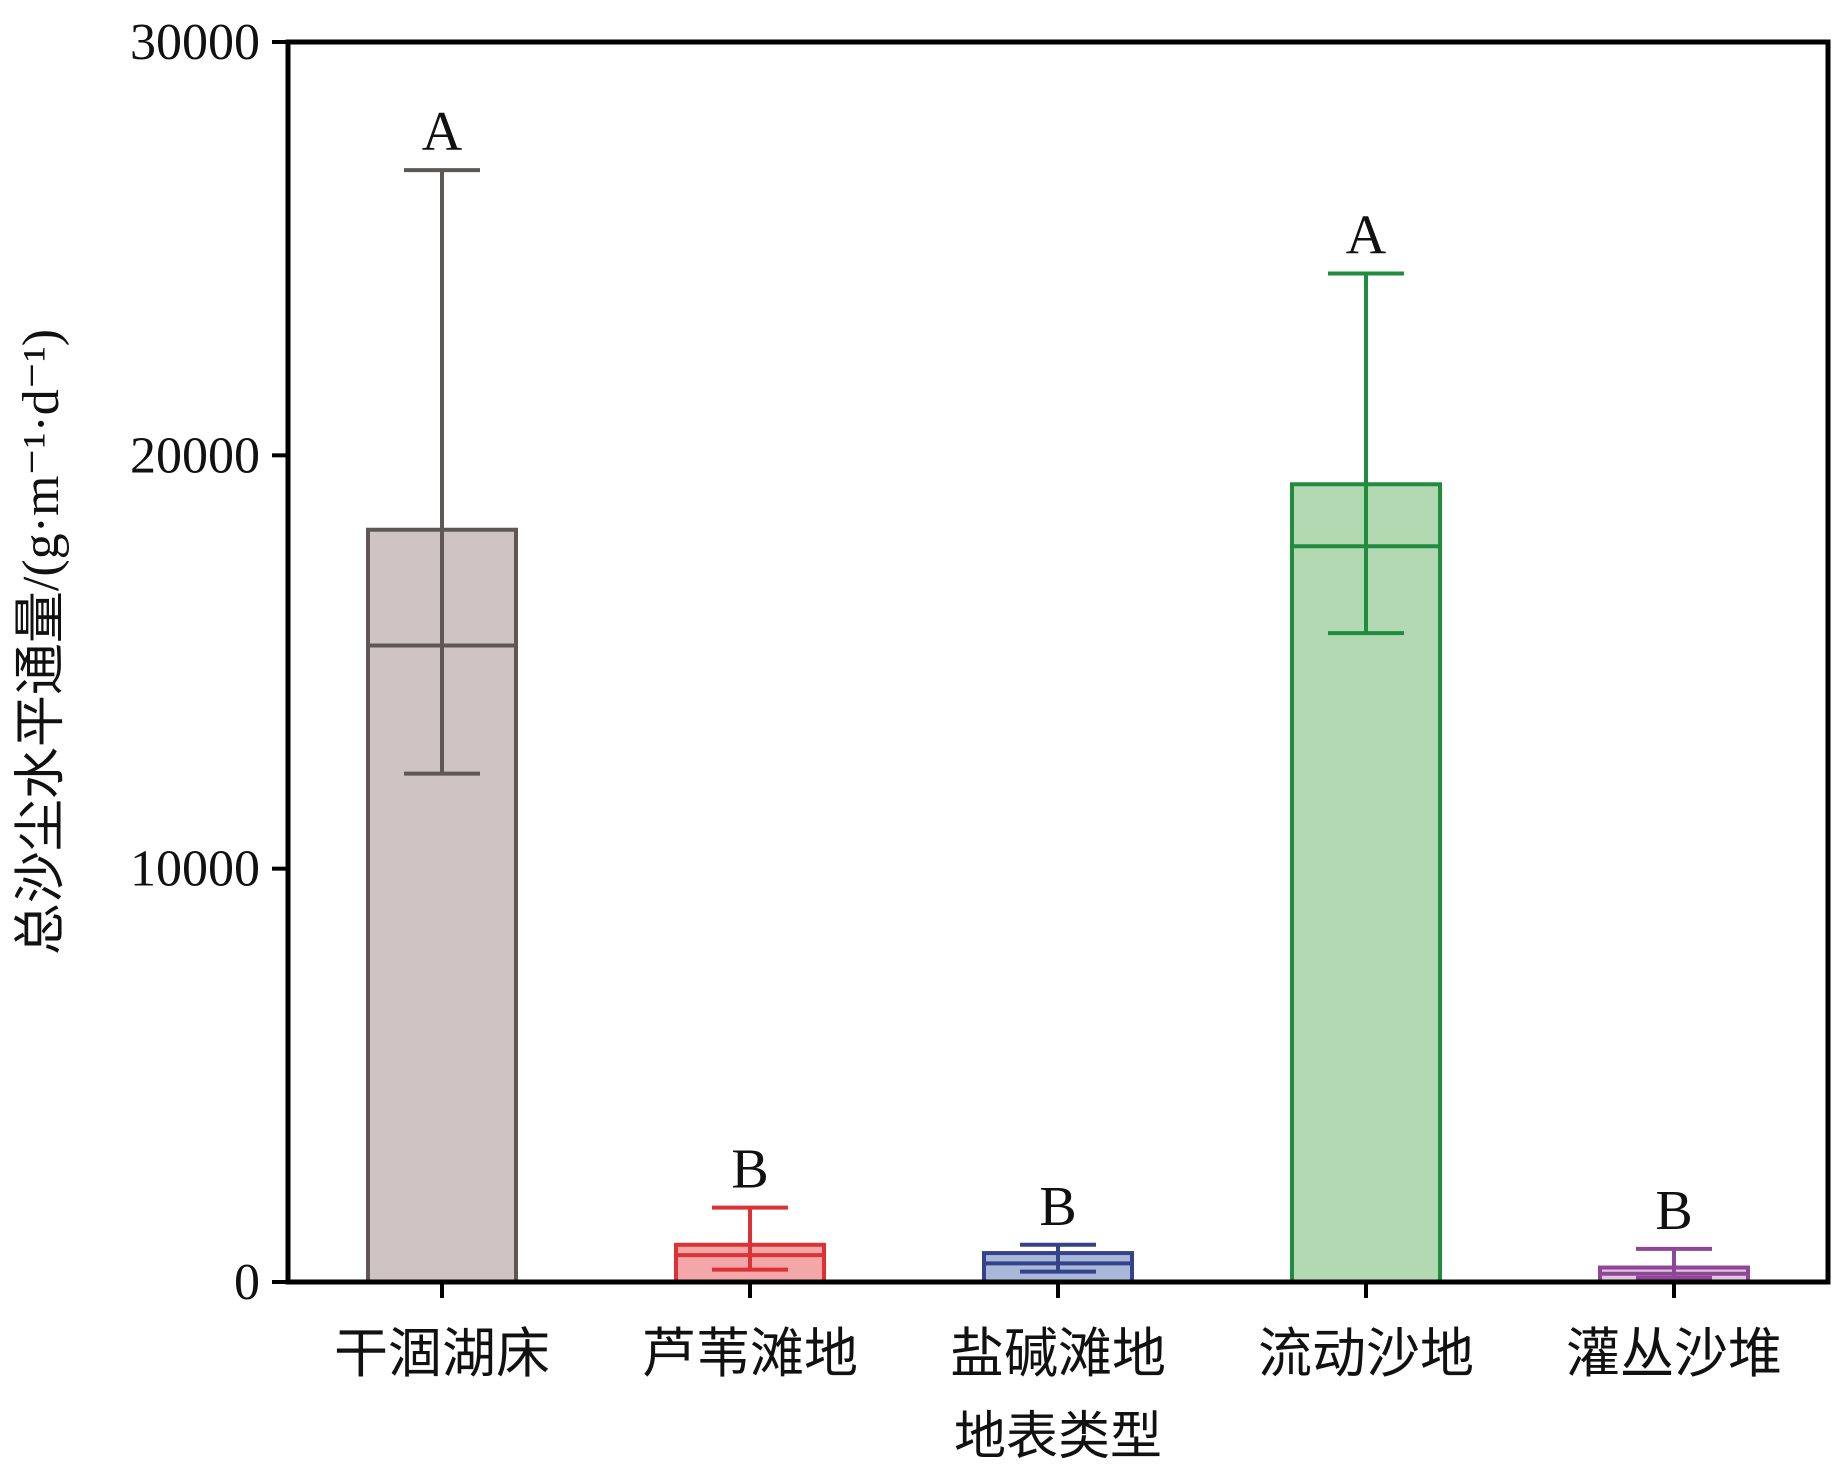 Image resolution: width=1843 pixels, height=1478 pixels. Describe the element at coordinates (195, 42) in the screenshot. I see `y-tick-label-4: 30000` at that location.